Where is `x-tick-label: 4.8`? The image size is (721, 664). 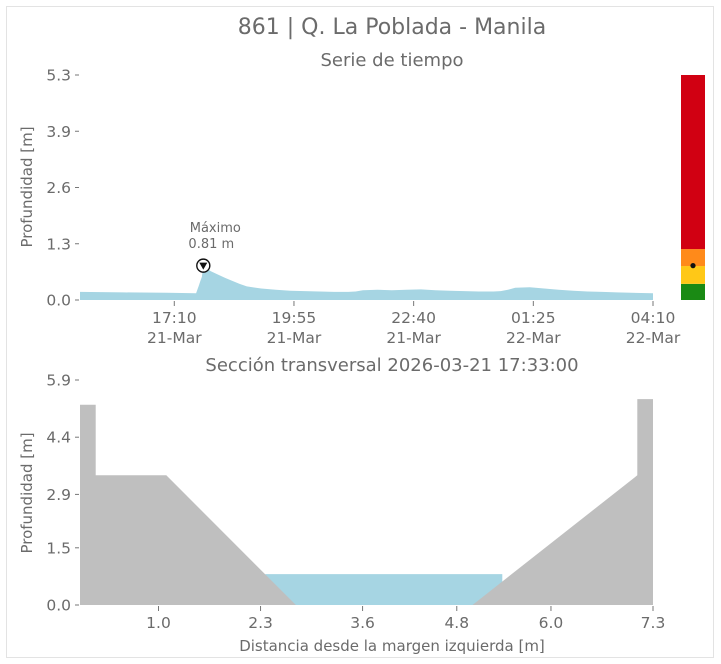 x-tick-label: 4.8 is located at coordinates (456, 623).